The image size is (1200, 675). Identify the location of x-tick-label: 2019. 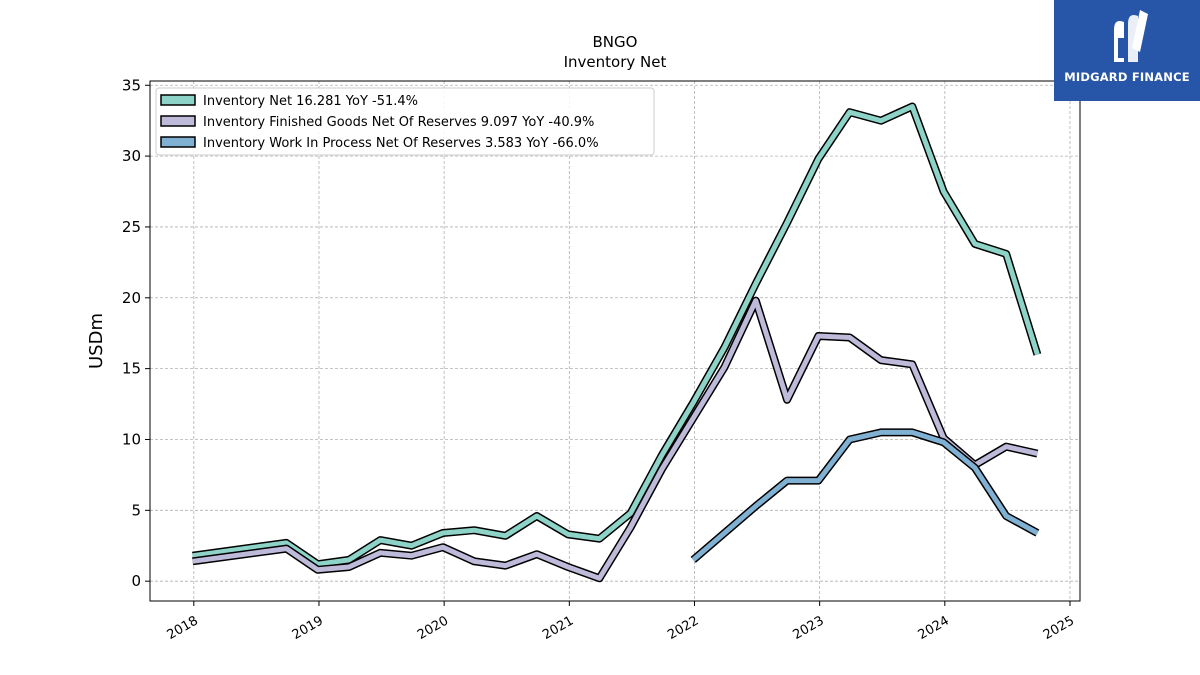
(308, 628).